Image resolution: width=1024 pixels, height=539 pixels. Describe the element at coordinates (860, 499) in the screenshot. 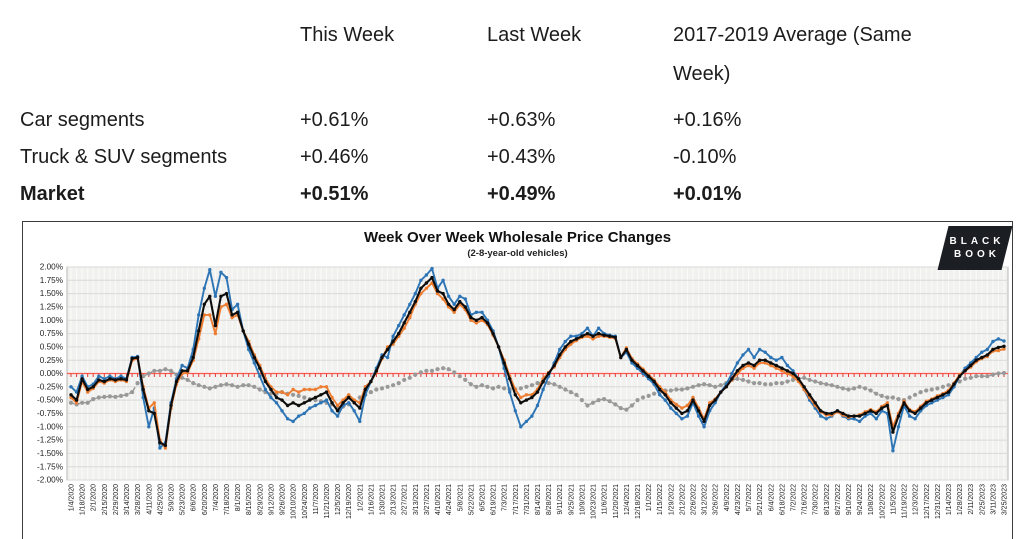

I see `svg-text: 9/24/2022` at that location.